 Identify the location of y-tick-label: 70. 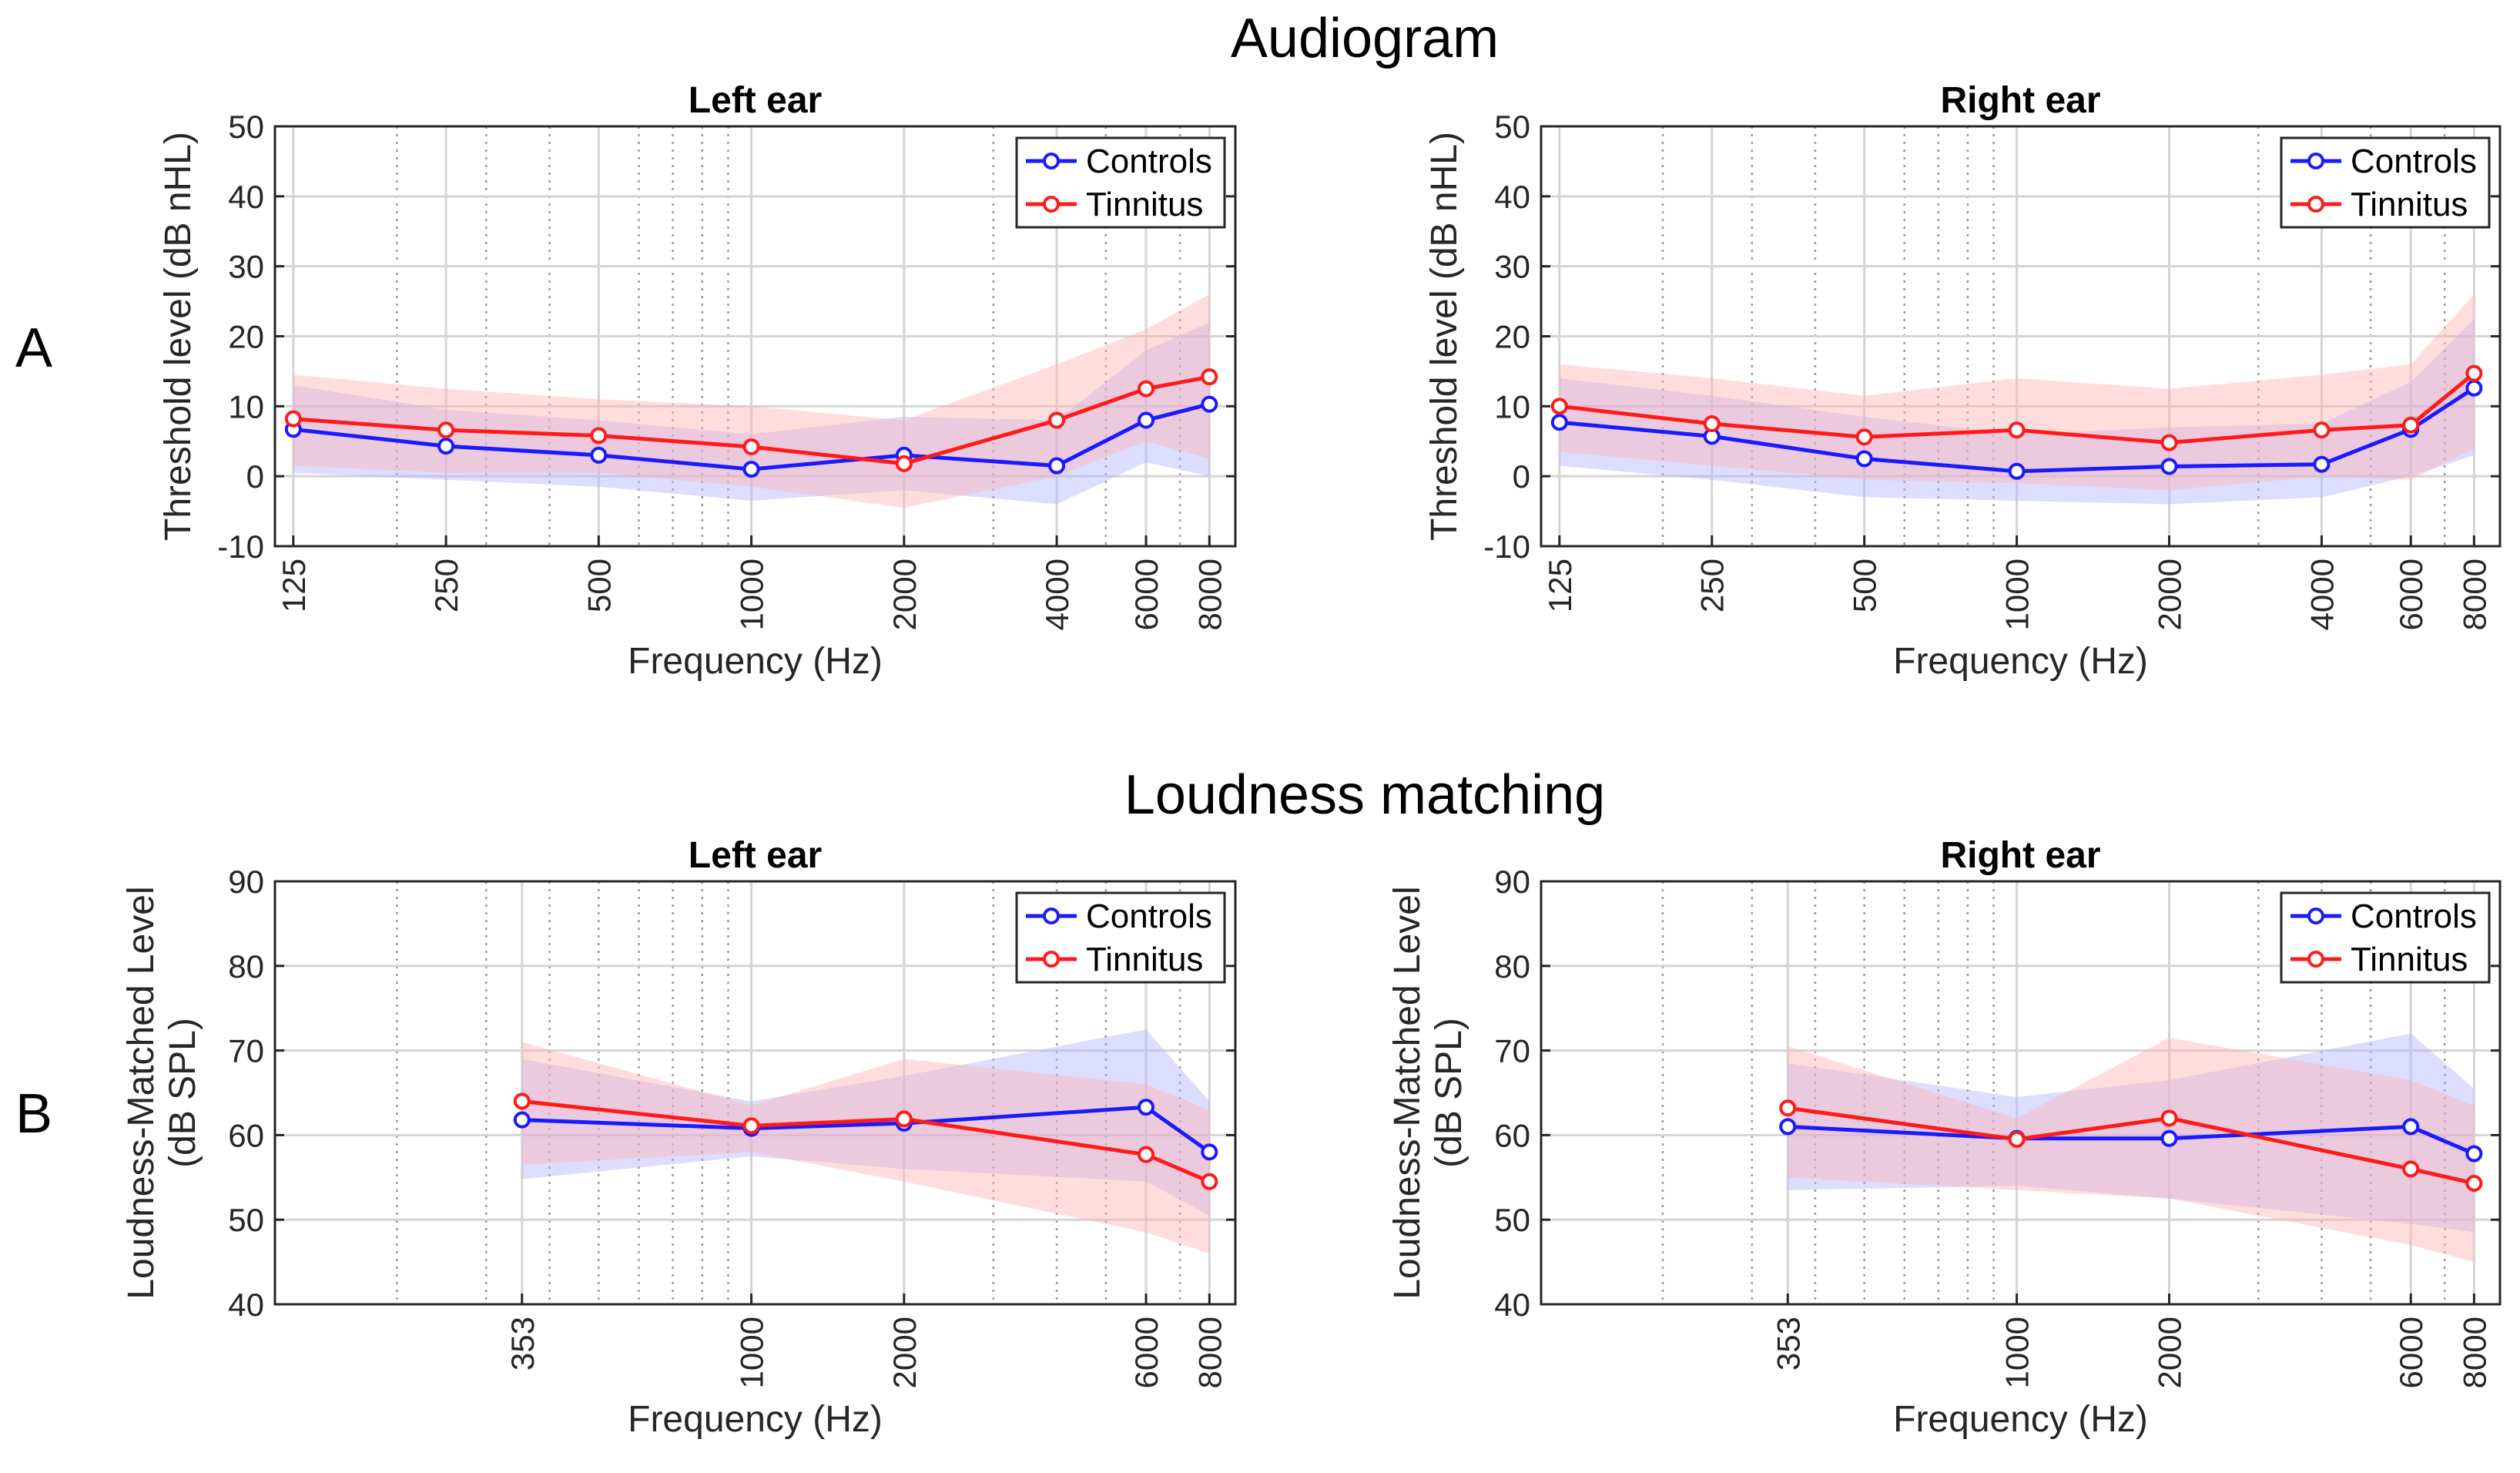
(1512, 1051).